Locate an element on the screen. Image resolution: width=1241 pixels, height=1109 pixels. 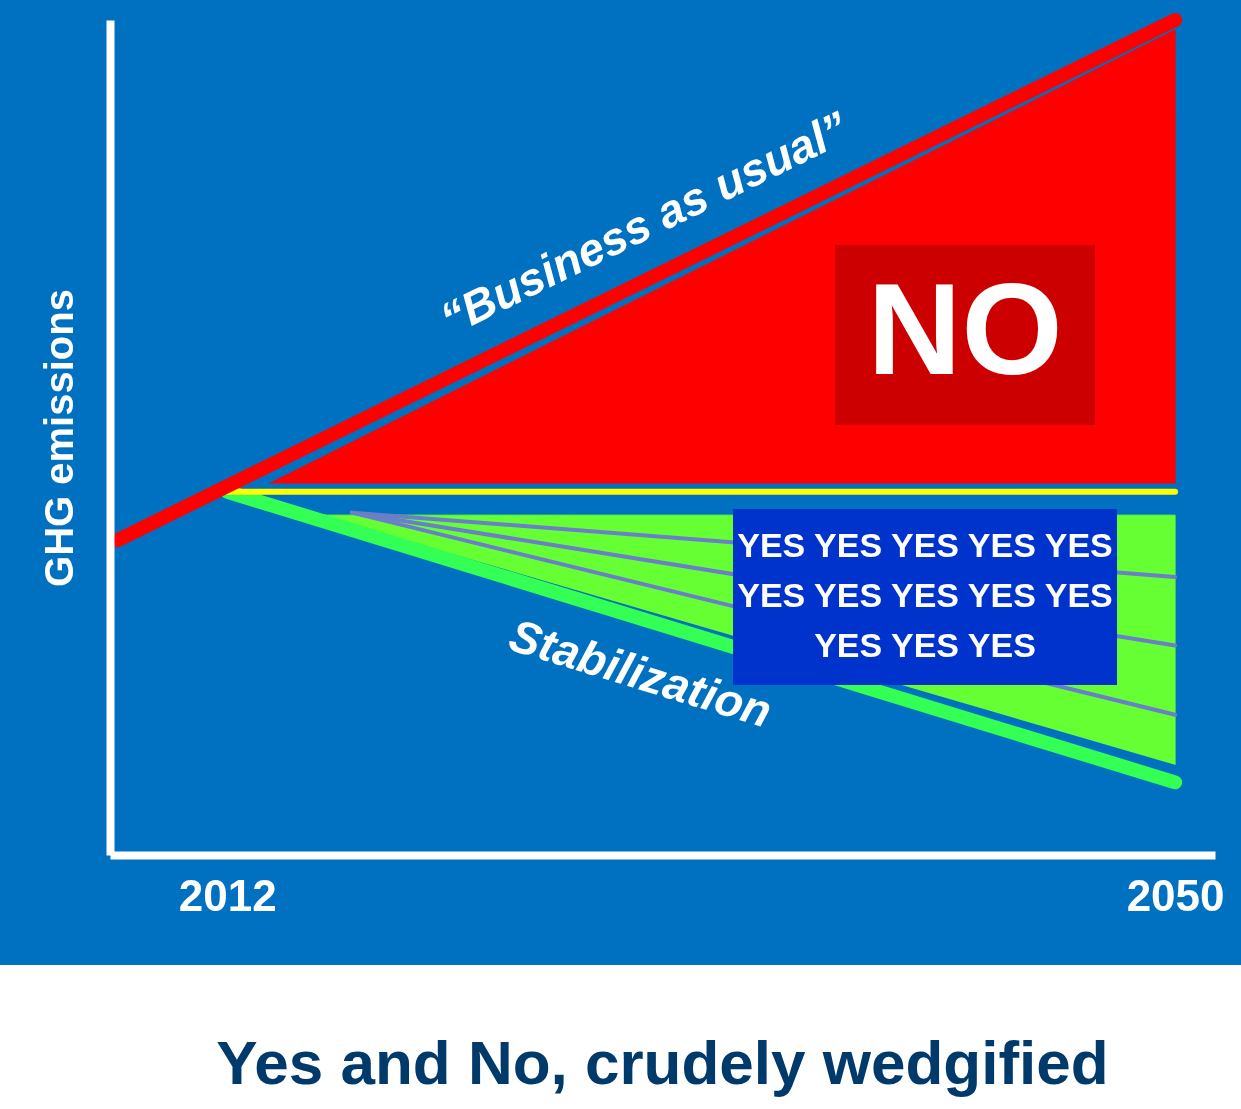
x-tick-label: 2012 is located at coordinates (227, 895).